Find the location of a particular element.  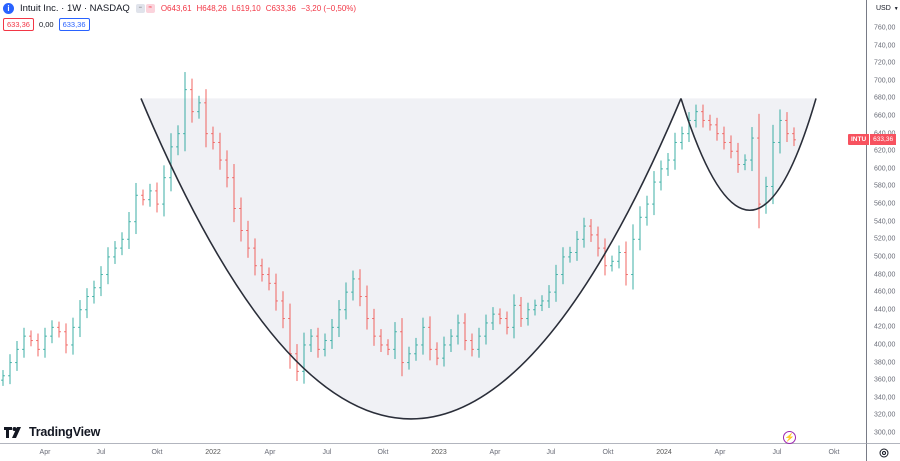

price-tick: 600,00 is located at coordinates (885, 169).